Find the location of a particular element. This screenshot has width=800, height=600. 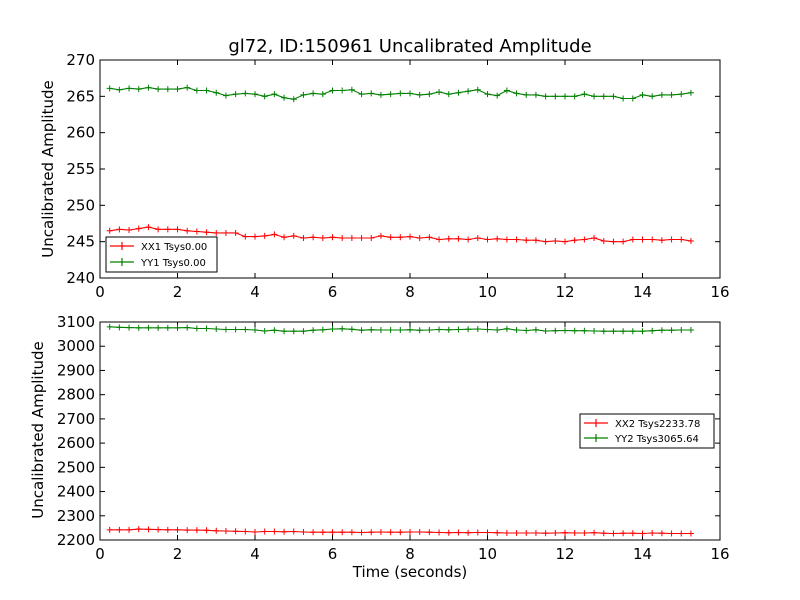

top-y-tick-label: 270 is located at coordinates (80, 60).